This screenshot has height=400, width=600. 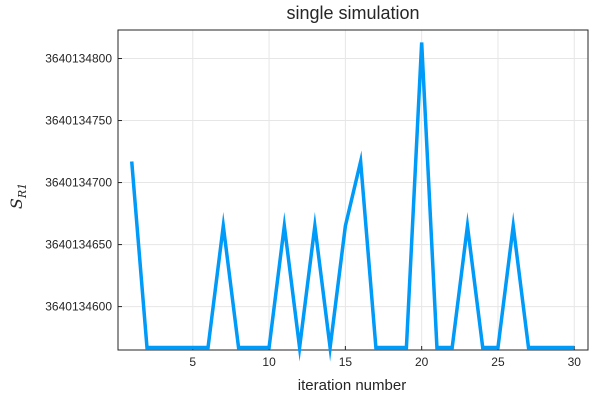 I want to click on x-tick-label: 25, so click(x=498, y=362).